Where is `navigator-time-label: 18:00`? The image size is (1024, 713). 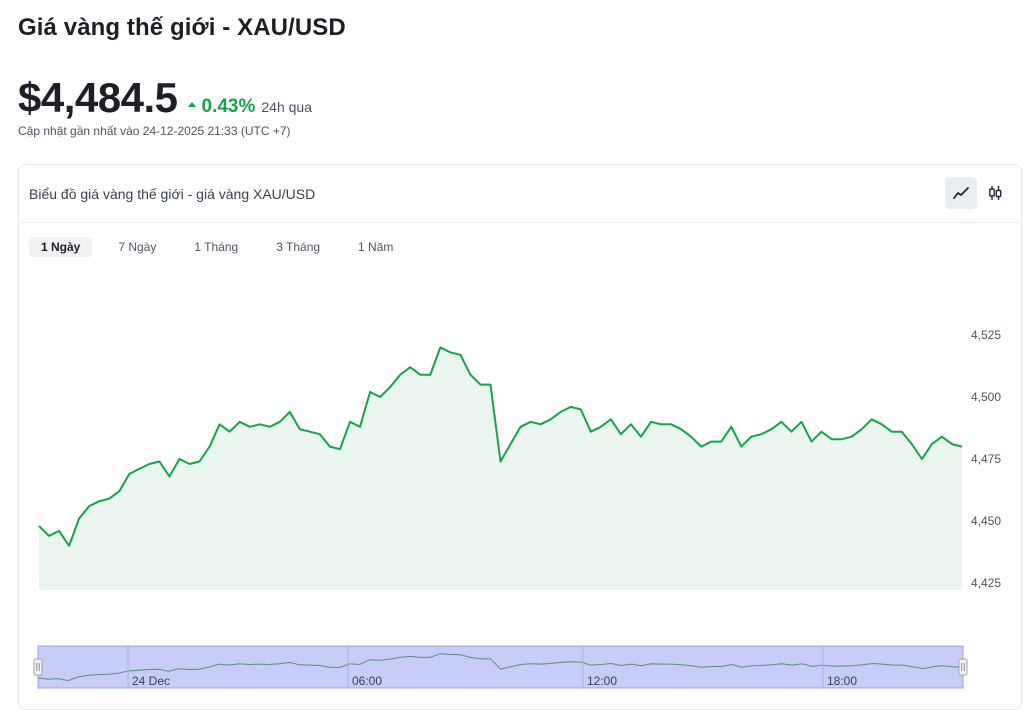 navigator-time-label: 18:00 is located at coordinates (842, 681).